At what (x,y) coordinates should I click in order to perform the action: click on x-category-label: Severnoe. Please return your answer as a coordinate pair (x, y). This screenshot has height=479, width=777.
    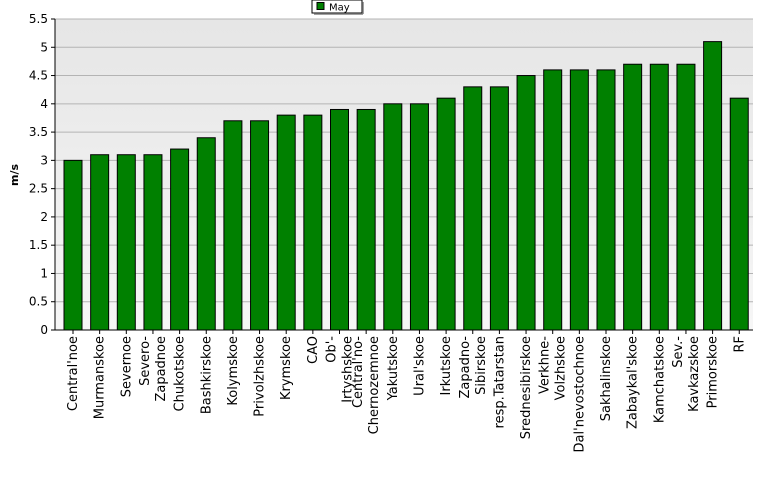
    Looking at the image, I should click on (126, 366).